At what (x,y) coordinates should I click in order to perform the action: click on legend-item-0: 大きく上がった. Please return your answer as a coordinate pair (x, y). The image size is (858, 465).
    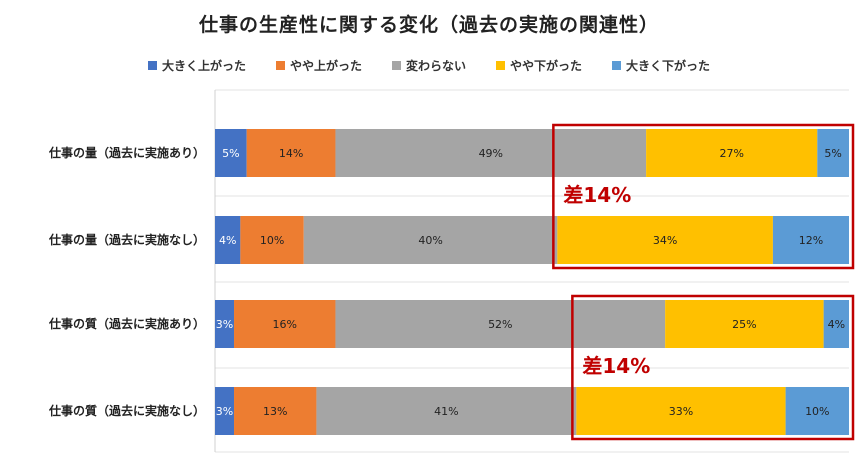
    Looking at the image, I should click on (196, 65).